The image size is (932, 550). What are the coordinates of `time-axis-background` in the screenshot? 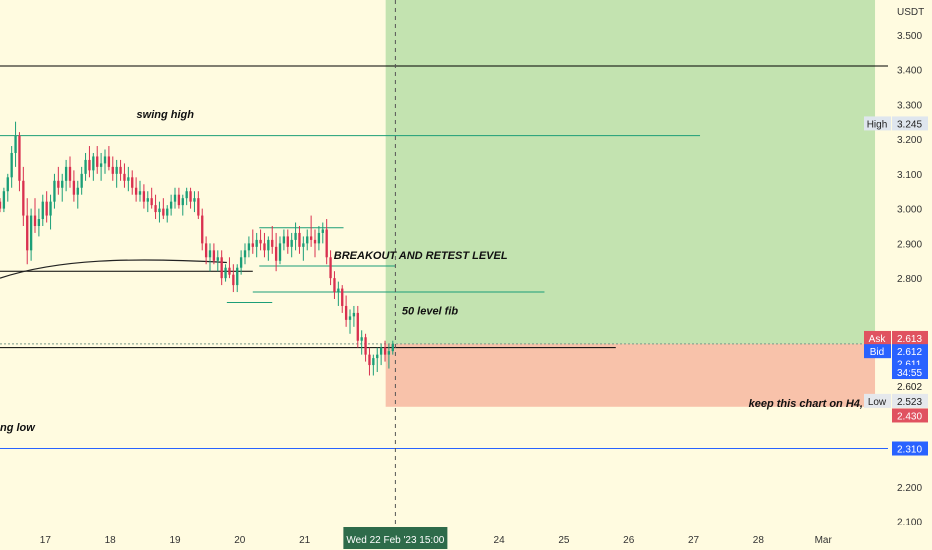 It's located at (466, 537).